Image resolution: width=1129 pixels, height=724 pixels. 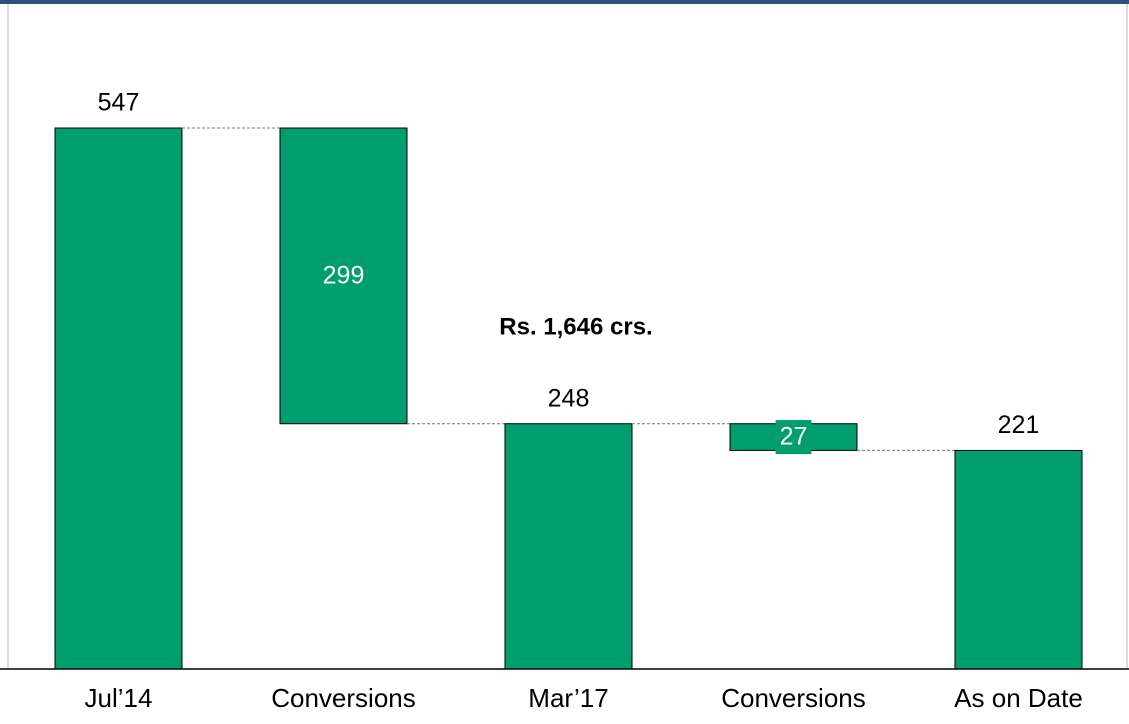 What do you see at coordinates (1018, 698) in the screenshot?
I see `x-tick-label: As on Date` at bounding box center [1018, 698].